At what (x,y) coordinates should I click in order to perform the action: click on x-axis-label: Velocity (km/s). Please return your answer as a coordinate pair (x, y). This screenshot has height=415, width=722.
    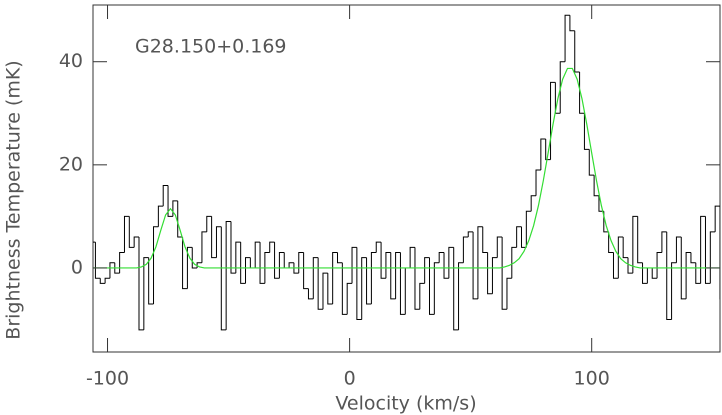
    Looking at the image, I should click on (405, 404).